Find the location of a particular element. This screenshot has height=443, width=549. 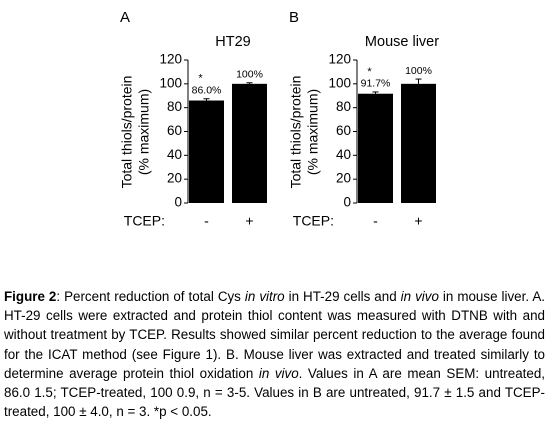

panel-label: A is located at coordinates (125, 17).